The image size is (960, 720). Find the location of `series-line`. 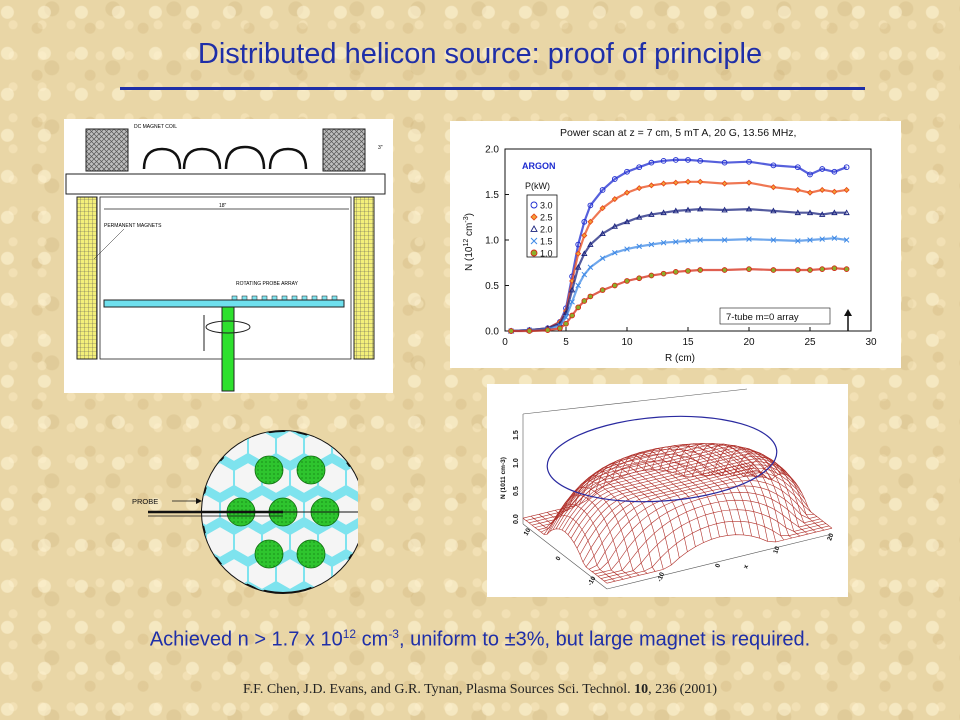

series-line is located at coordinates (679, 245).